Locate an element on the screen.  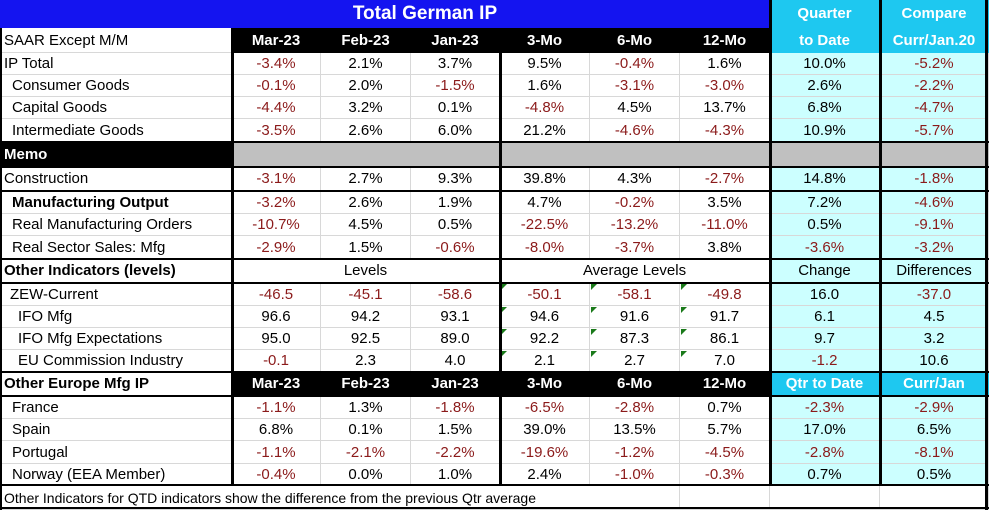
data-cell: -2.9% is located at coordinates (276, 247).